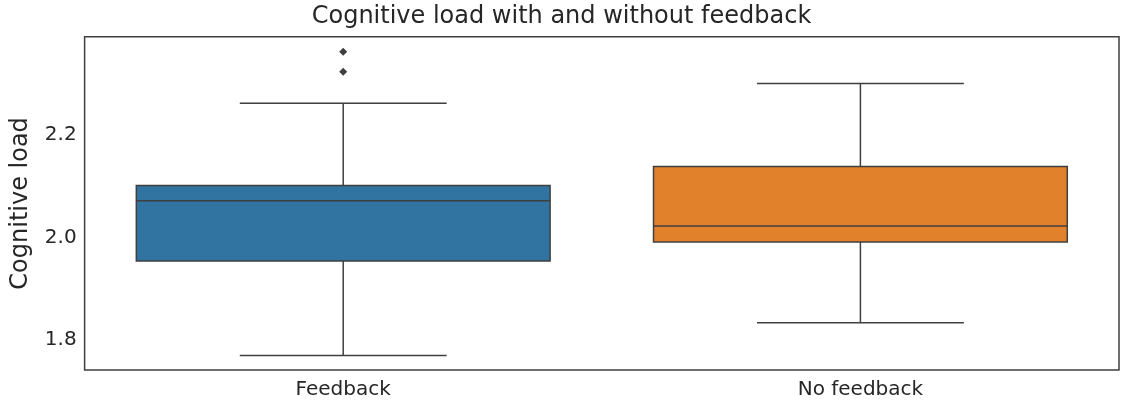 The width and height of the screenshot is (1131, 414). I want to click on x-tick-label: Feedback, so click(343, 388).